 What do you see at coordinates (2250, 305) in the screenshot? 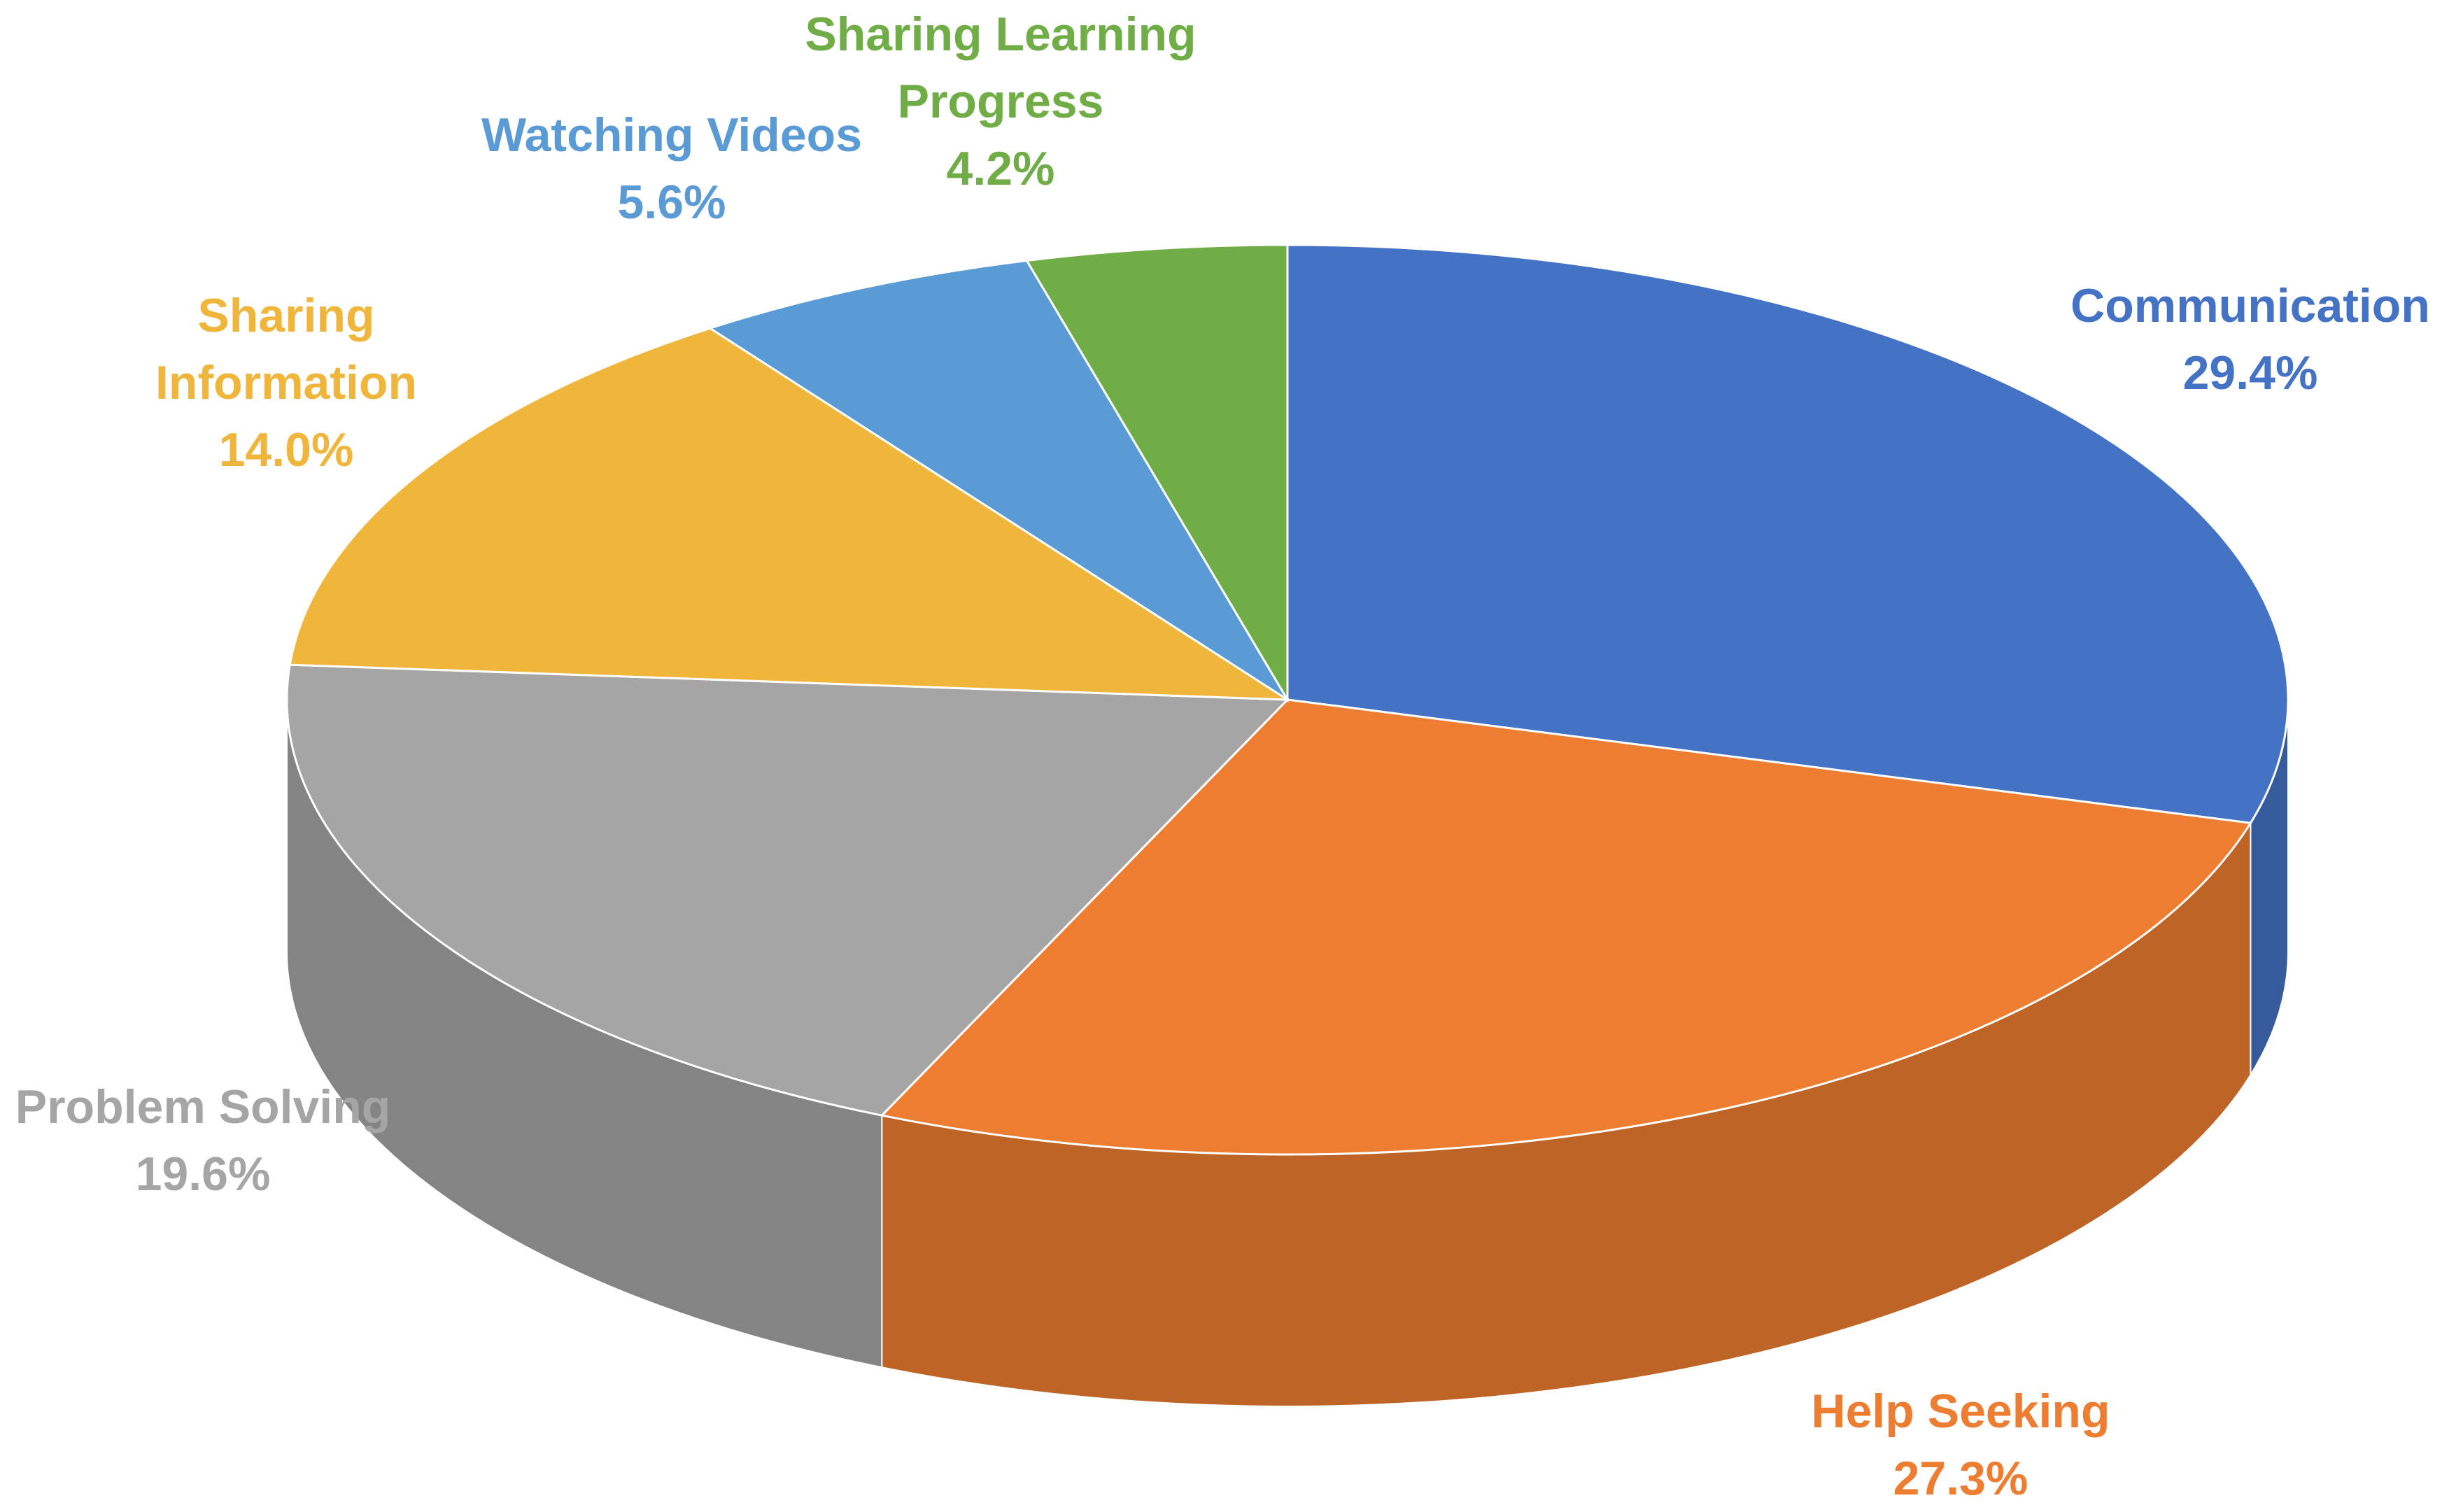
I see `category-label: Communication` at bounding box center [2250, 305].